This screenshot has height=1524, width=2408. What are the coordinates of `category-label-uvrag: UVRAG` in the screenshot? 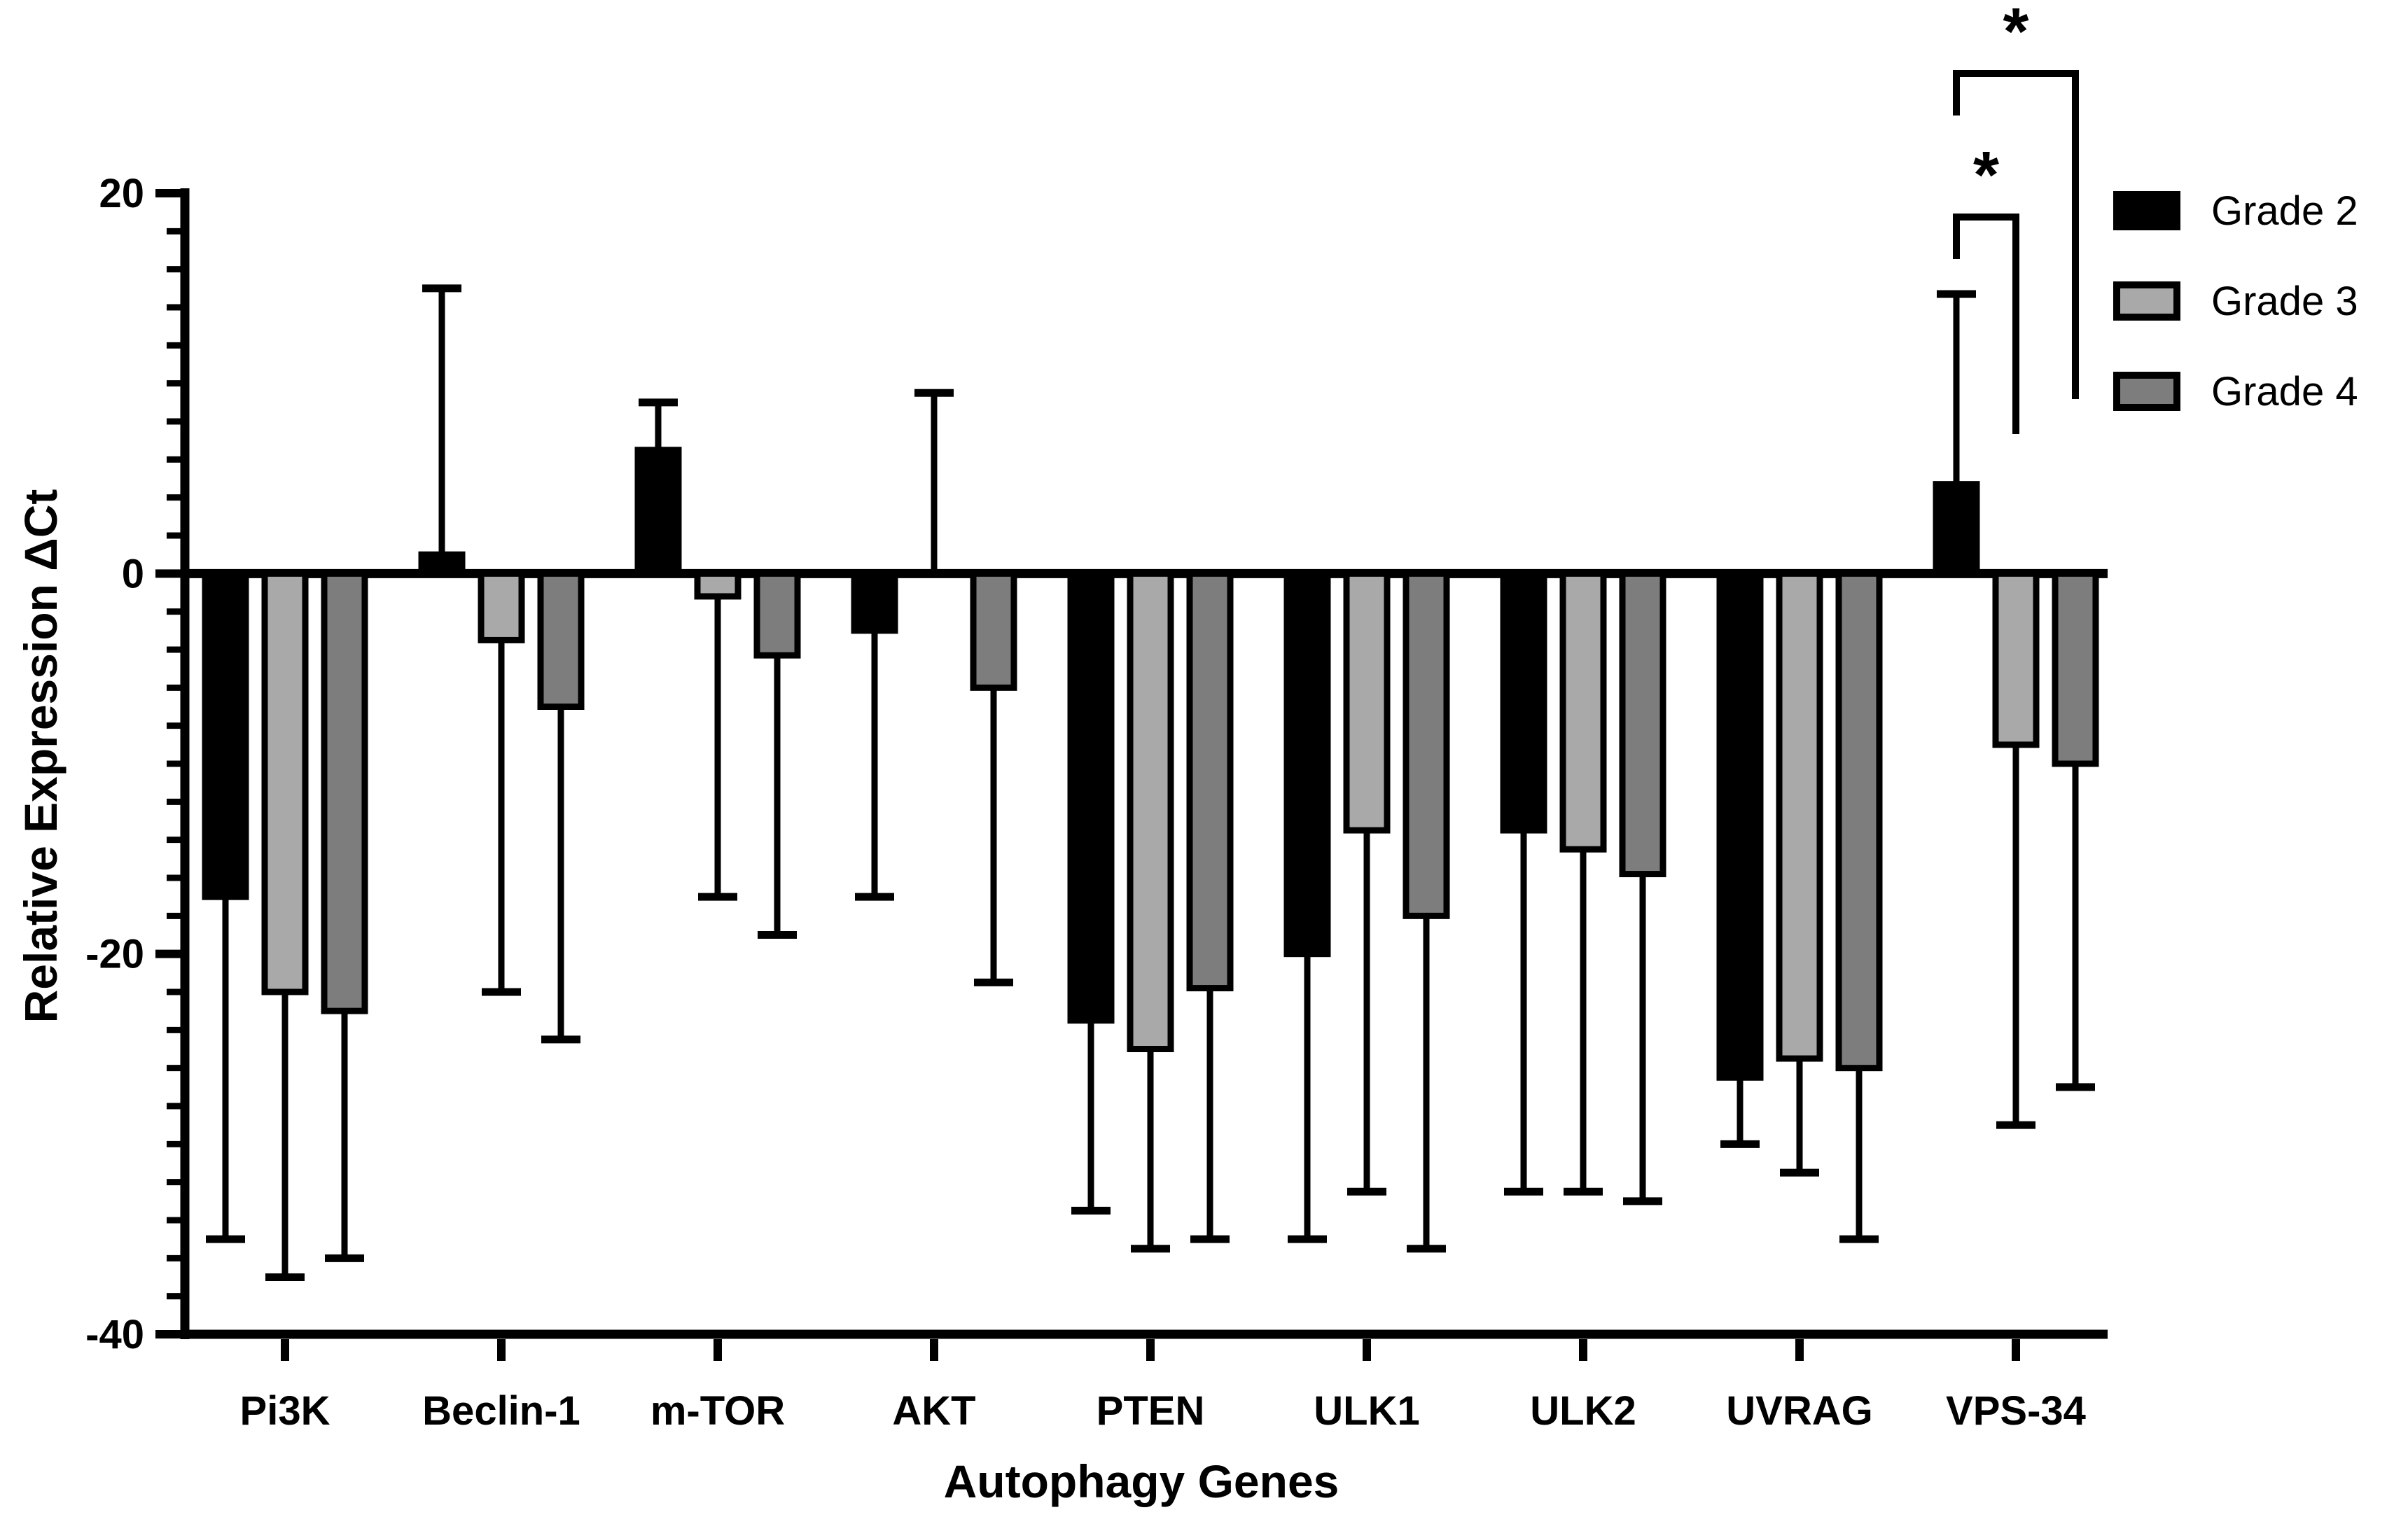 It's located at (1799, 1411).